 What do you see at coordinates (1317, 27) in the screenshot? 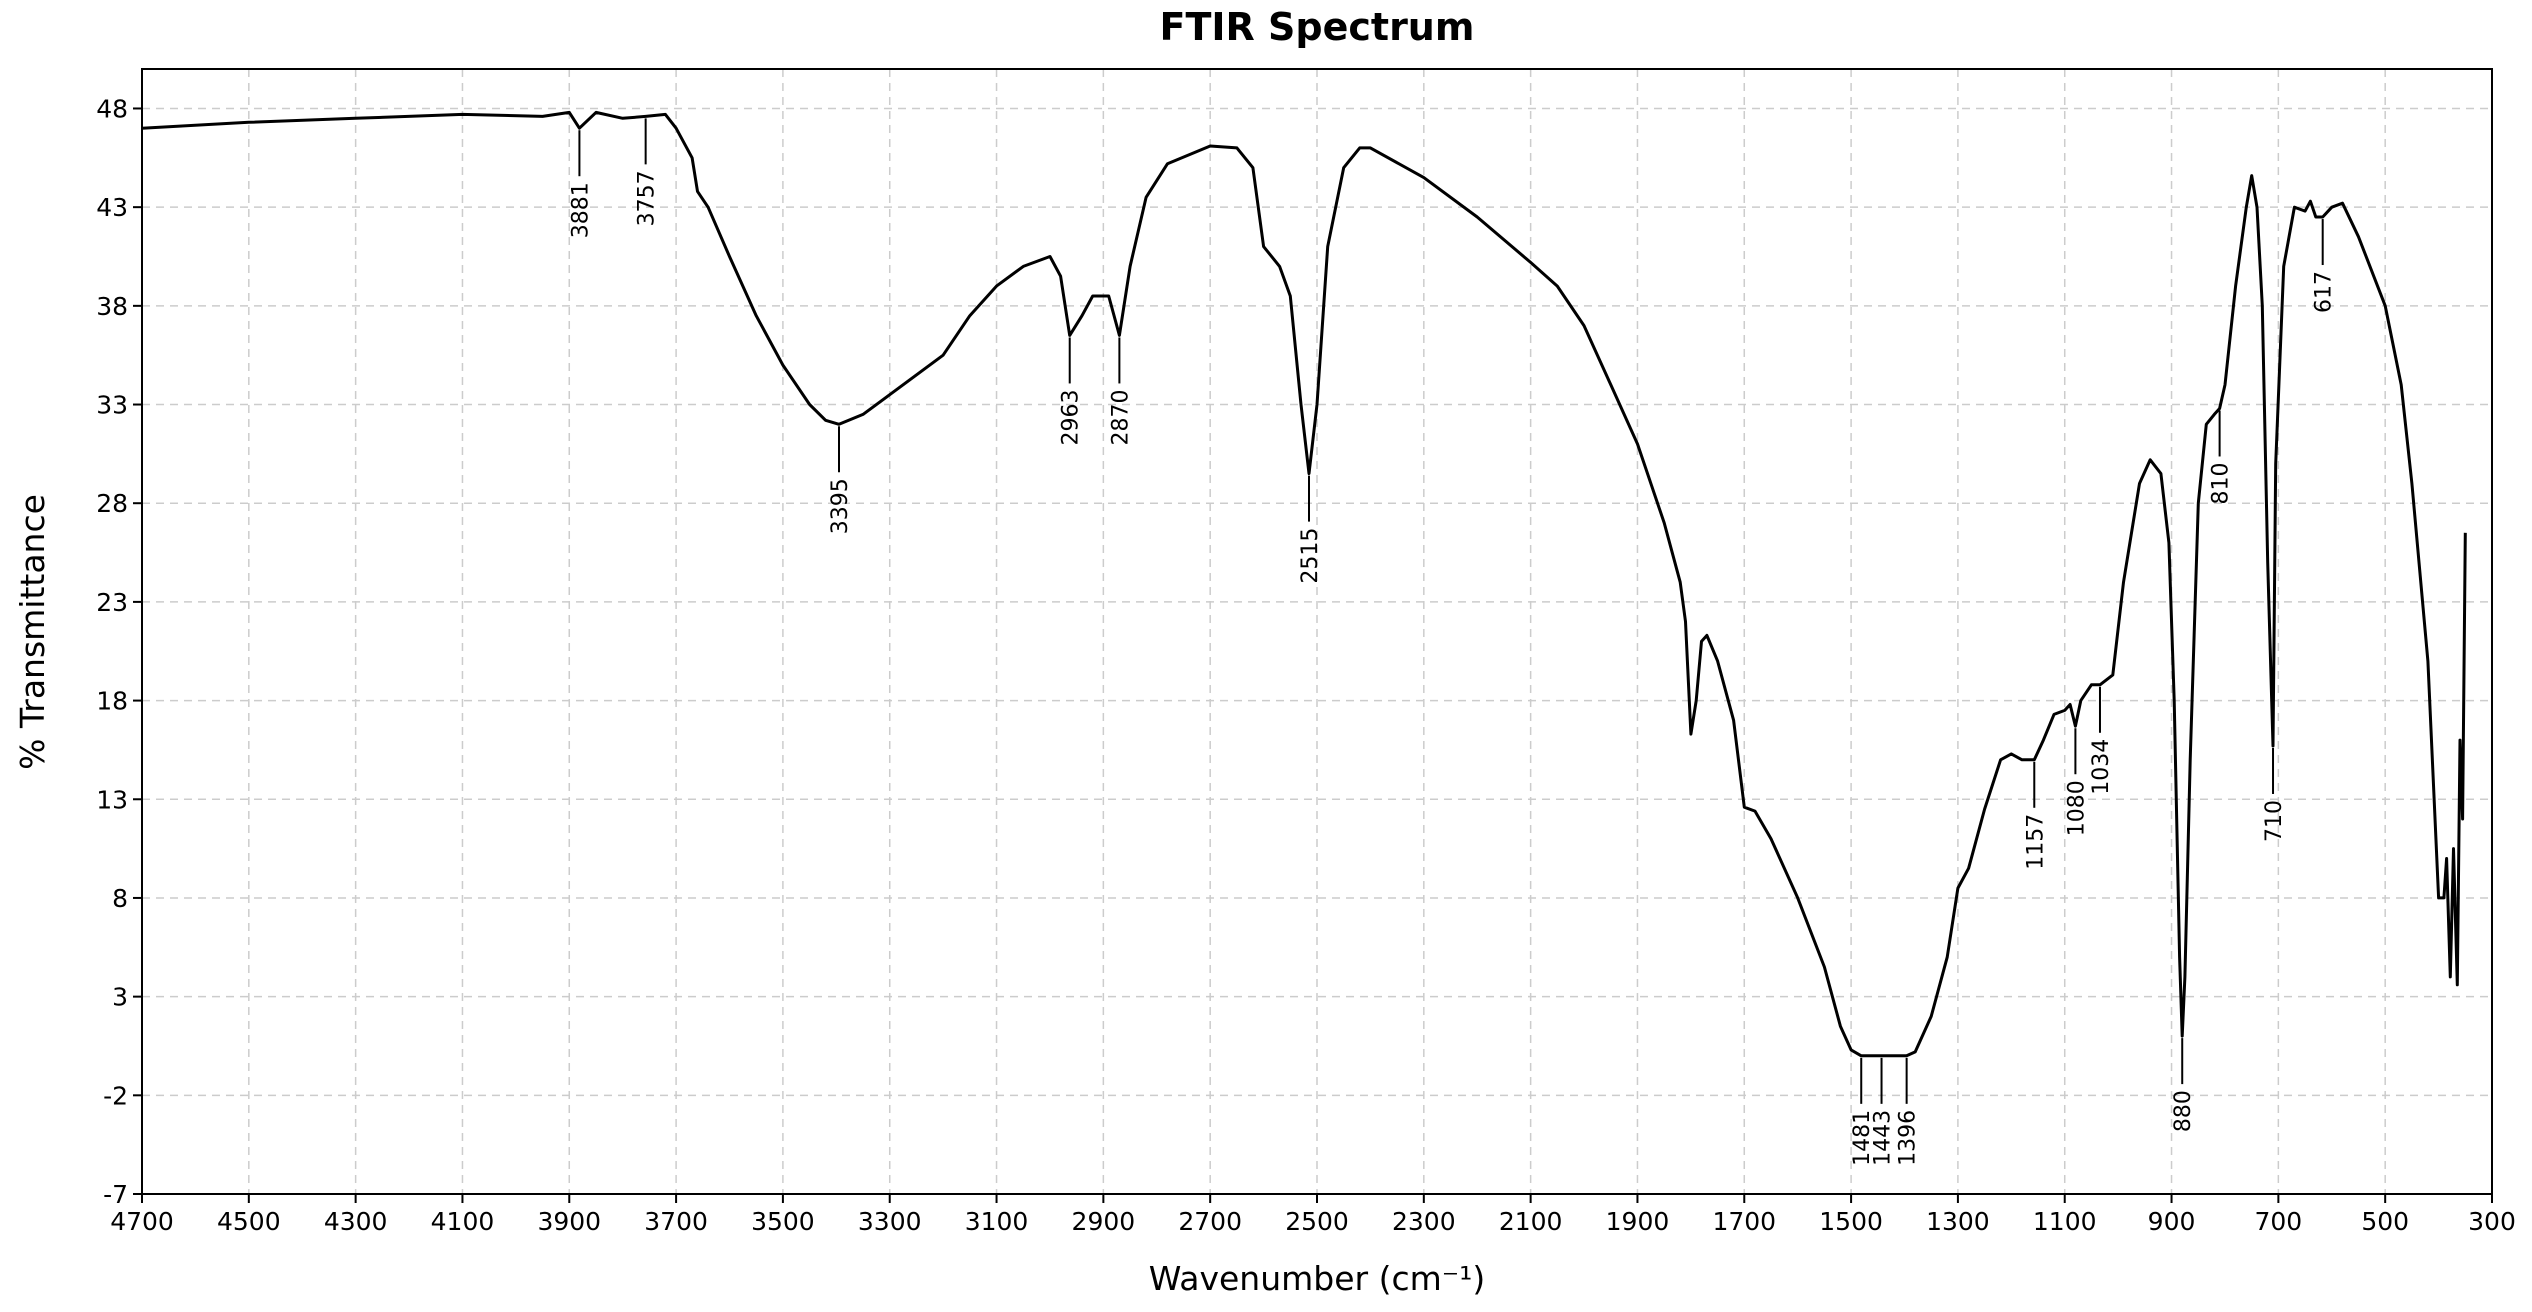
I see `chart-title: FTIR Spectrum` at bounding box center [1317, 27].